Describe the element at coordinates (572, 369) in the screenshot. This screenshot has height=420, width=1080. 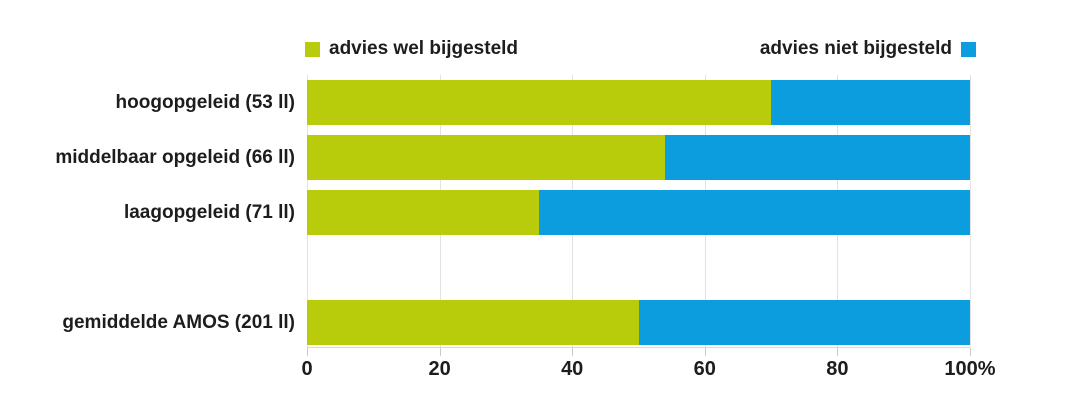
I see `x-tick-label-40: 40` at that location.